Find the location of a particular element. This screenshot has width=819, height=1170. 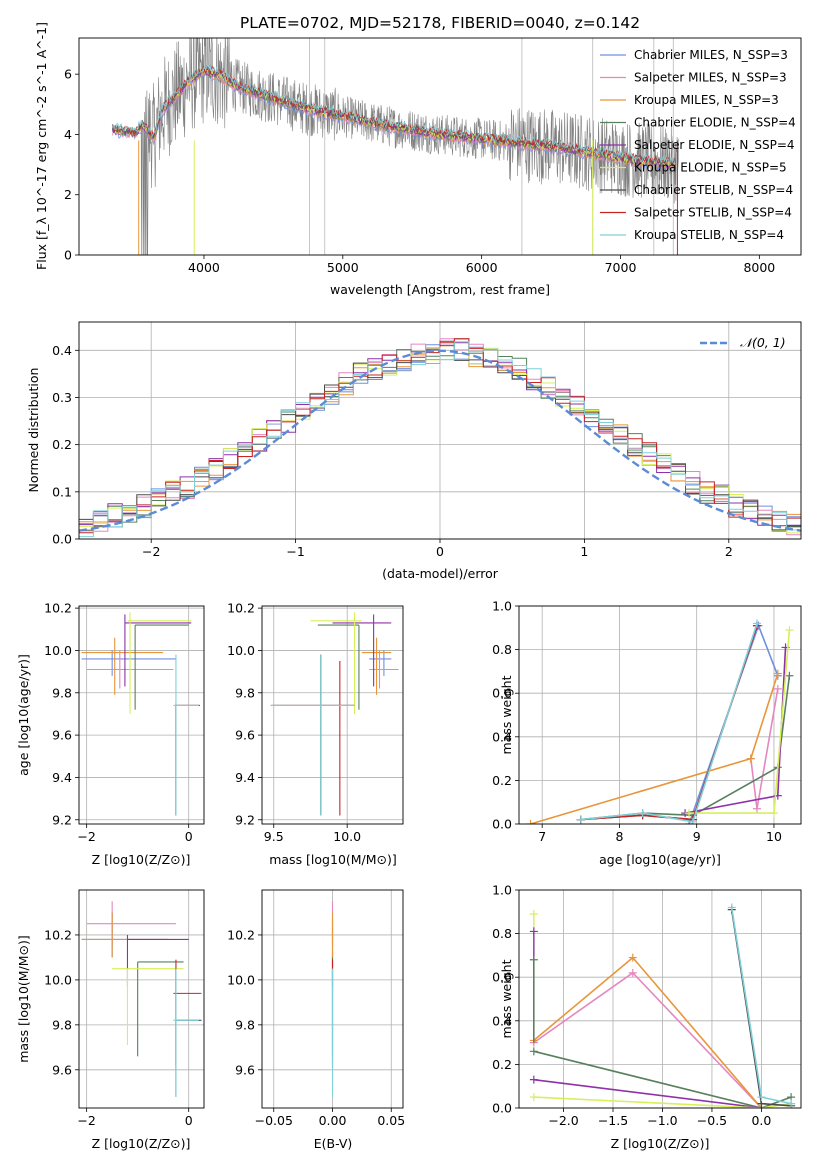

y-axis-label: mass weight is located at coordinates (506, 998).